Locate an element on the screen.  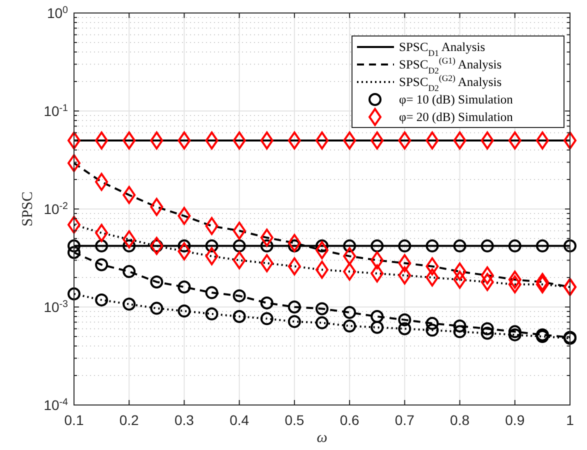
y-tick-label: 10$^{-4}$ is located at coordinates (56, 404).